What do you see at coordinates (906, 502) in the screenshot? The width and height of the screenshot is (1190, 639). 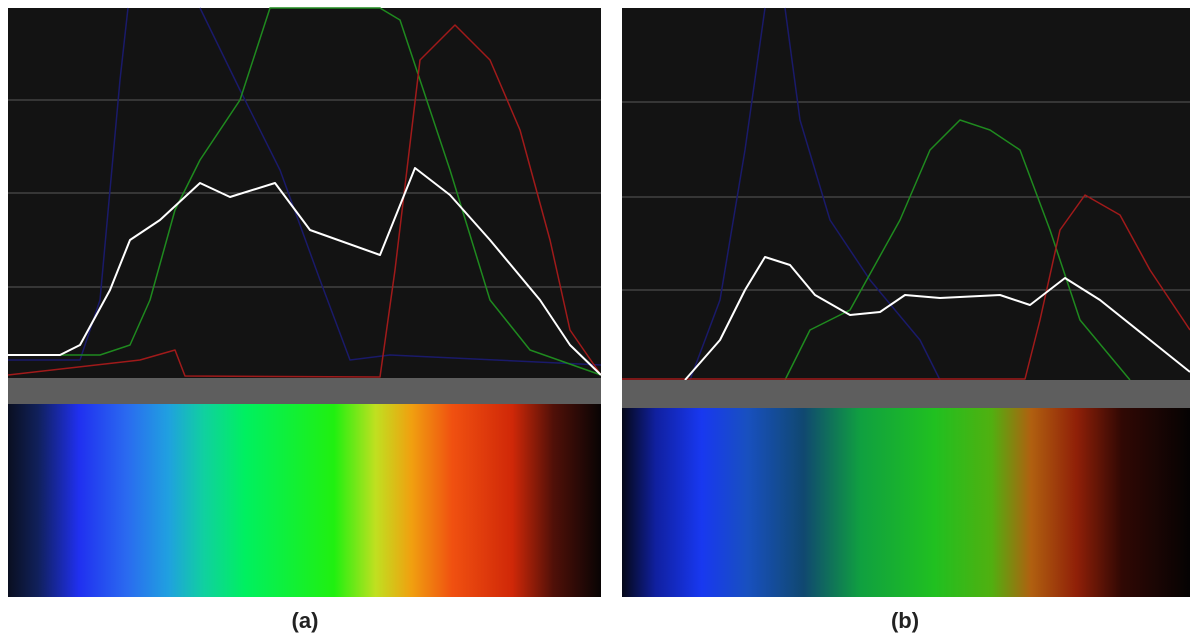 I see `spectrum-image` at bounding box center [906, 502].